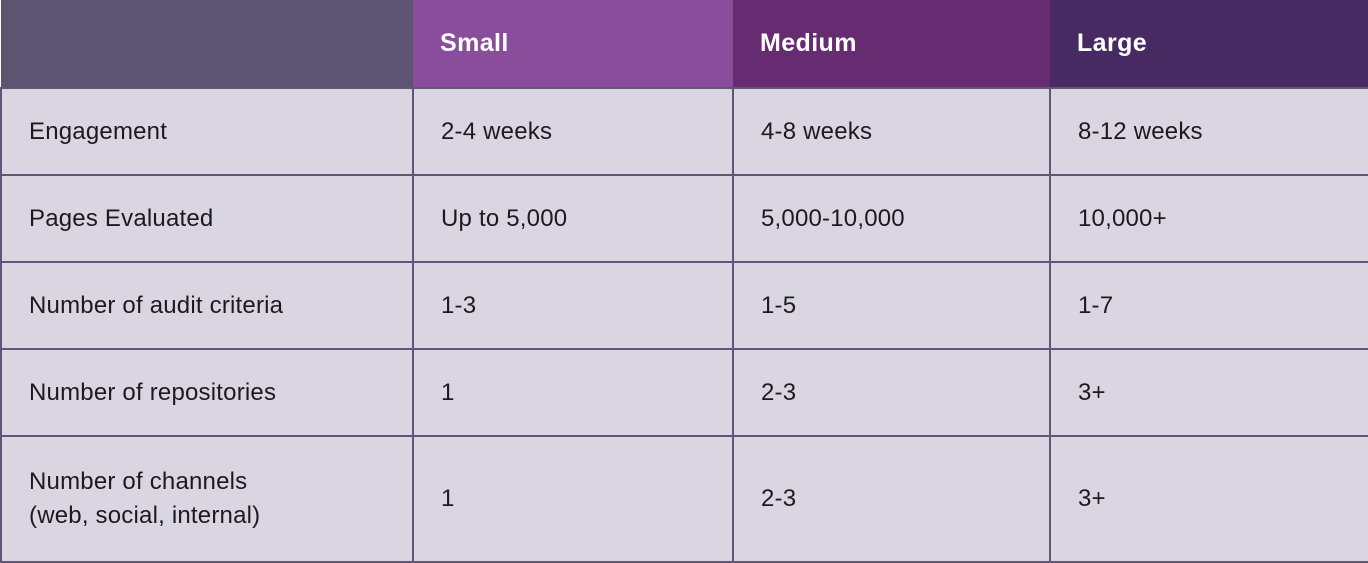  Describe the element at coordinates (1208, 218) in the screenshot. I see `cell-pages-large: 10,000+` at that location.